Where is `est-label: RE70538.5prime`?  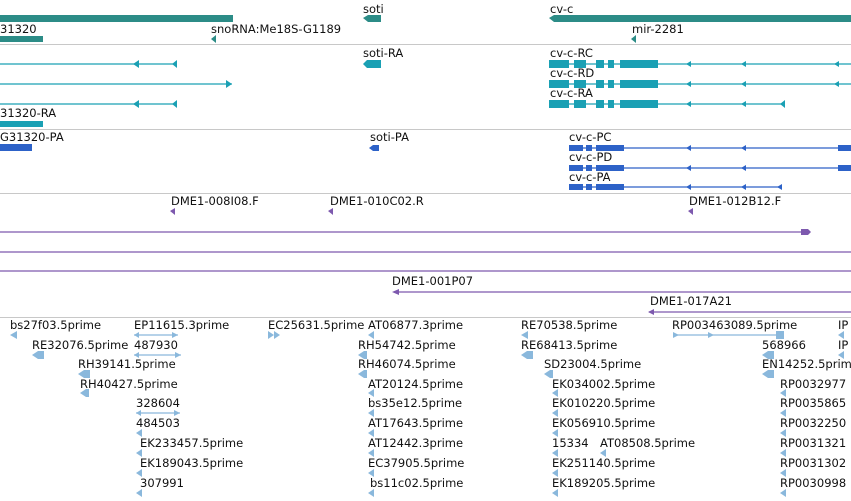 est-label: RE70538.5prime is located at coordinates (569, 325).